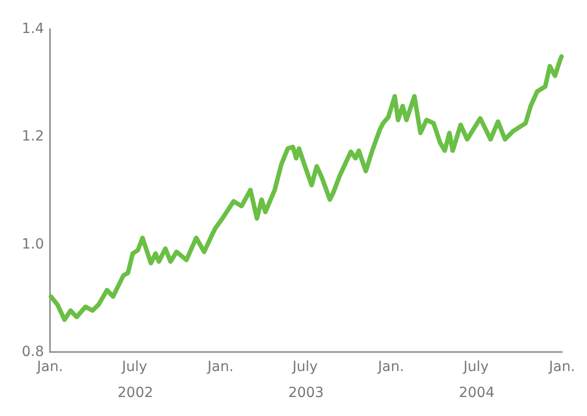  Describe the element at coordinates (33, 244) in the screenshot. I see `y-tick-label: 1.0` at that location.